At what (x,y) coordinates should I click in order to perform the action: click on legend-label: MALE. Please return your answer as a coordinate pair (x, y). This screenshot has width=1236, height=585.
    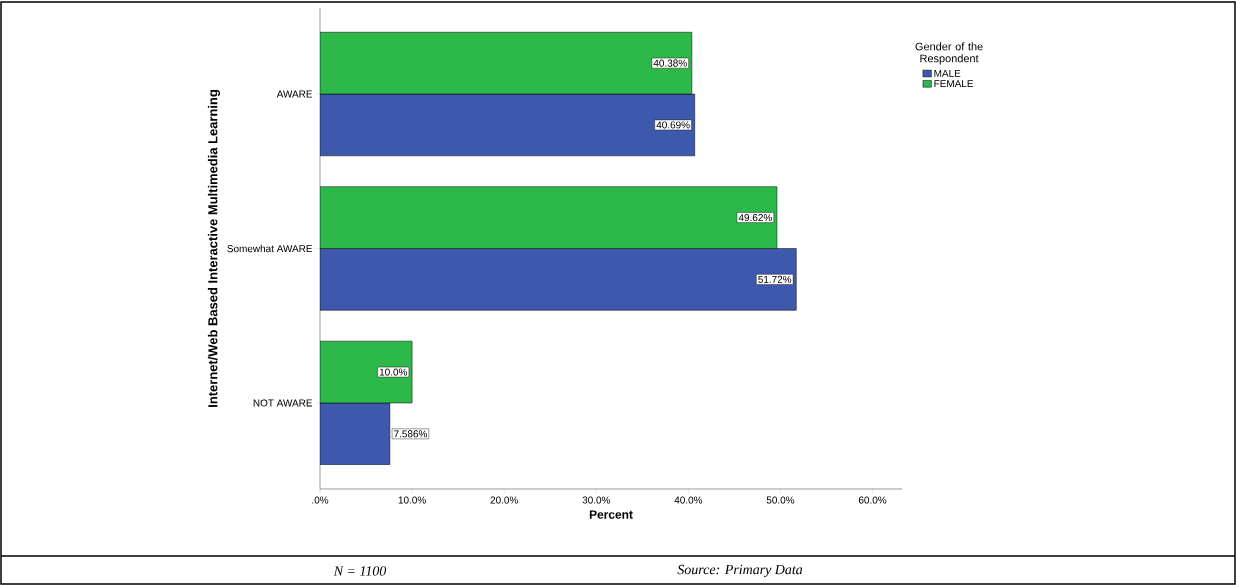
    Looking at the image, I should click on (947, 73).